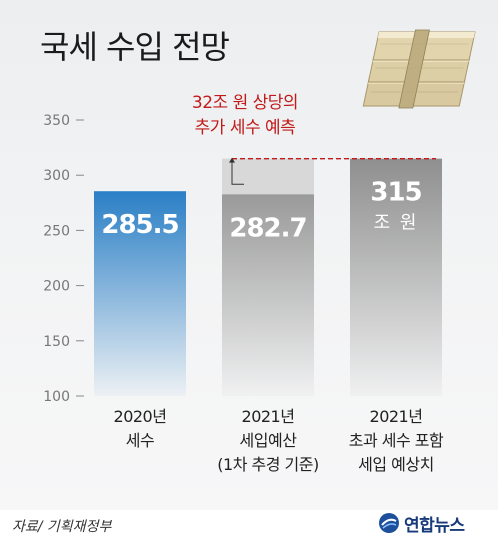  Describe the element at coordinates (139, 225) in the screenshot. I see `value-label: 285.5` at that location.